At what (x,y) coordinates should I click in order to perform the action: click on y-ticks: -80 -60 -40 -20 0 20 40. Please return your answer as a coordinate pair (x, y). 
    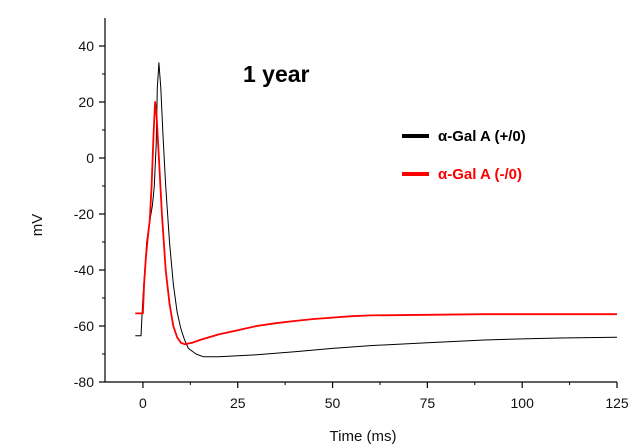
    Looking at the image, I should click on (89, 214).